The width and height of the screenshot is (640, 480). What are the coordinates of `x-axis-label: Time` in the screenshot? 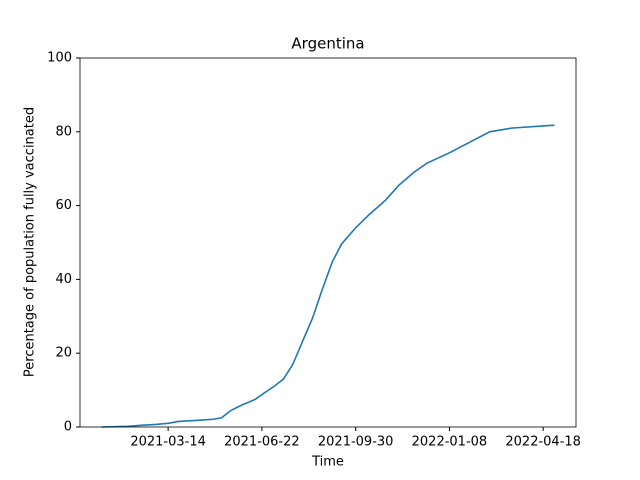 It's located at (327, 462).